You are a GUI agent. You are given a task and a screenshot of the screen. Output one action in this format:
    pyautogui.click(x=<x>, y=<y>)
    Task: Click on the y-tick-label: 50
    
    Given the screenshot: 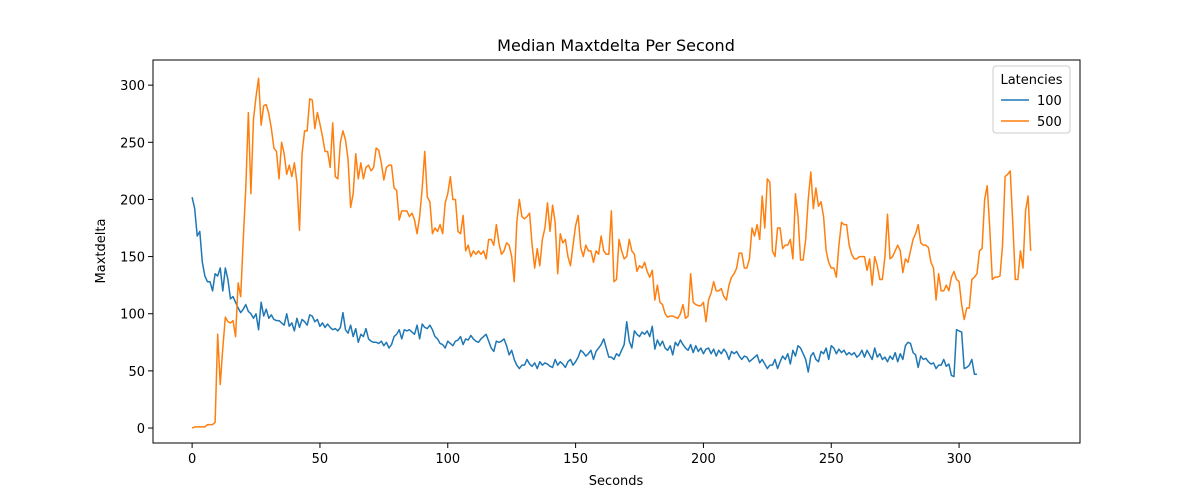 What is the action you would take?
    pyautogui.click(x=136, y=372)
    